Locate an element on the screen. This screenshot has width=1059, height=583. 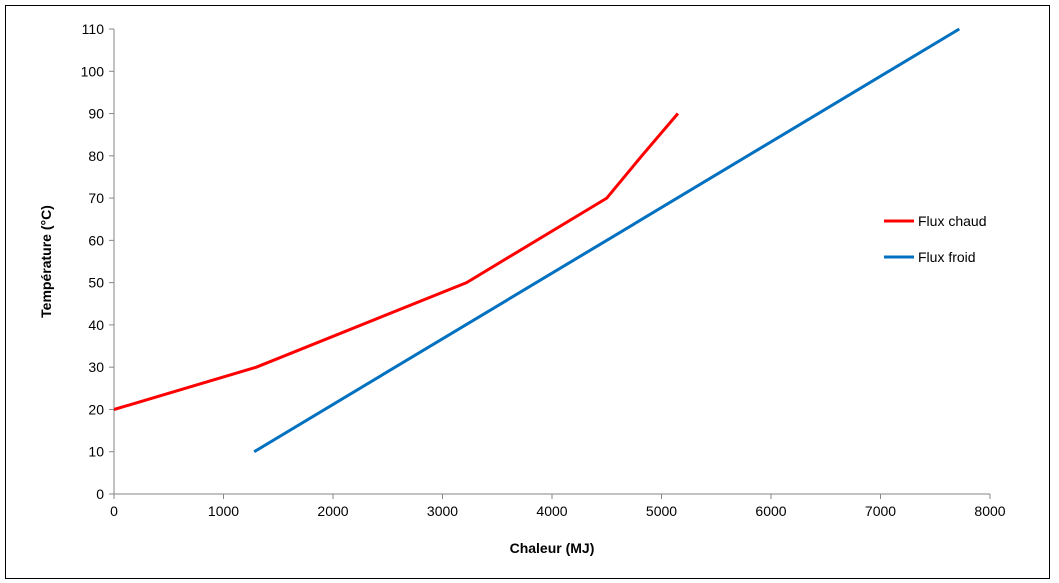
legend: Flux chaud Flux froid is located at coordinates (935, 239).